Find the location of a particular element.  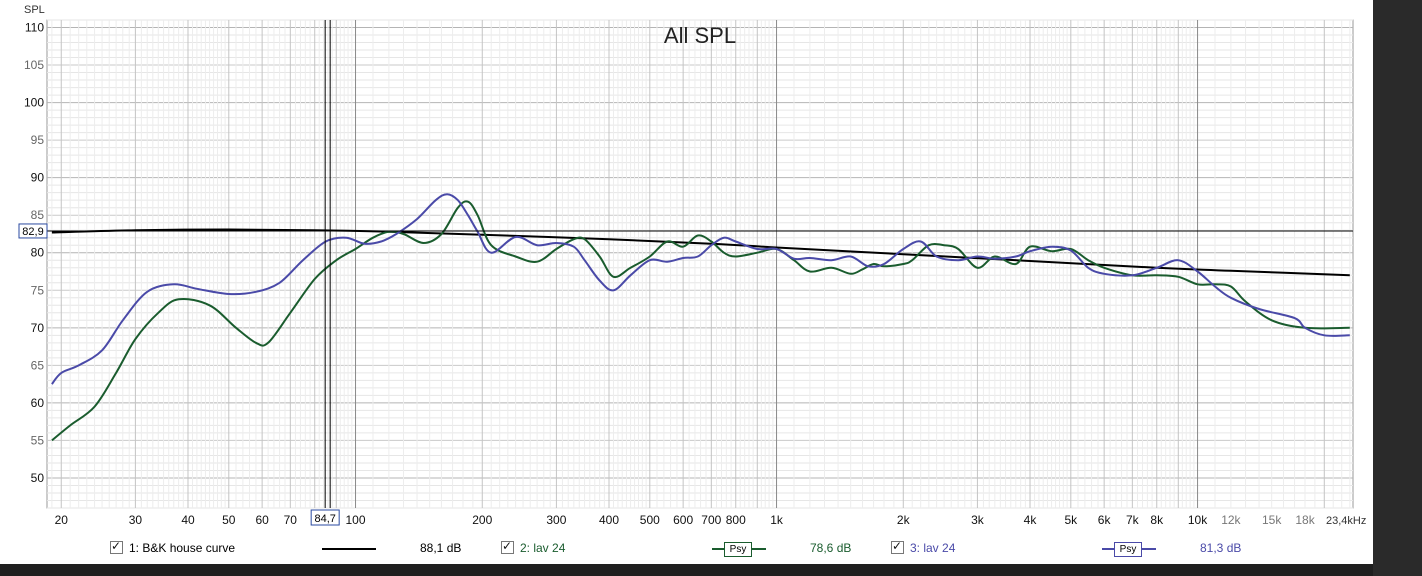

cursor-x-box is located at coordinates (325, 517).